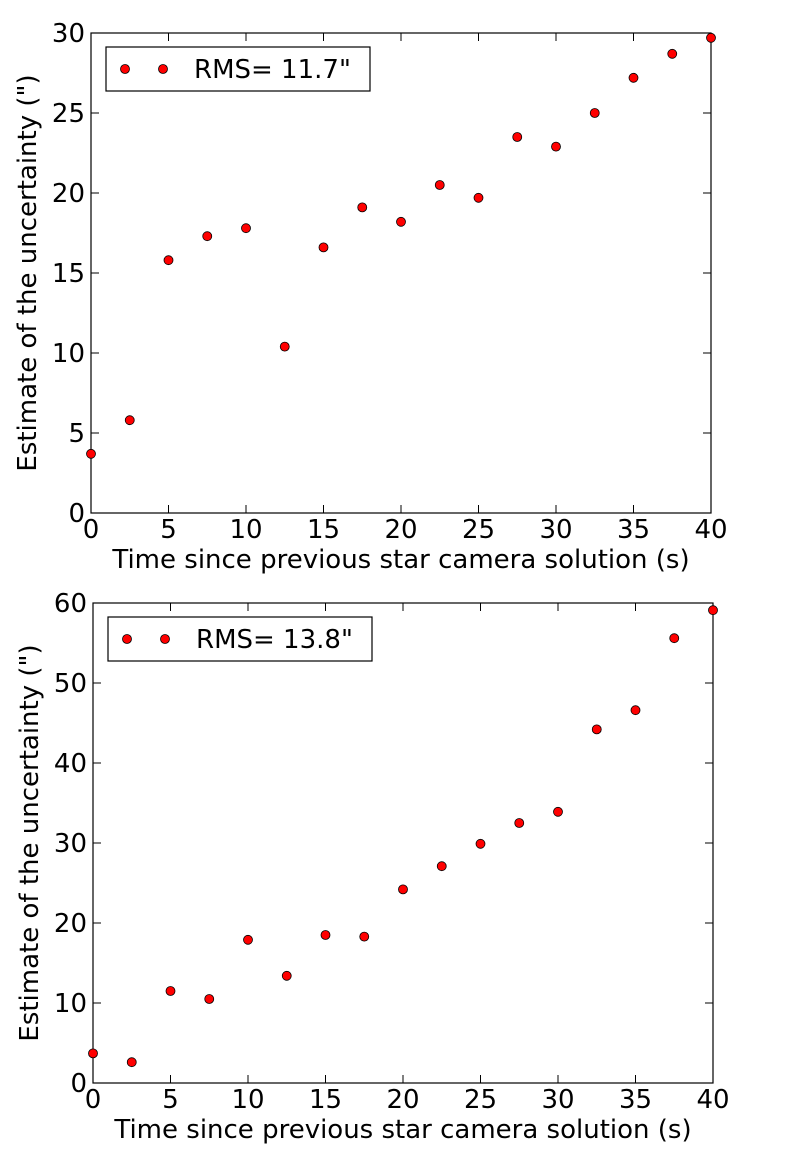 The width and height of the screenshot is (800, 1160). What do you see at coordinates (68, 114) in the screenshot?
I see `y-tick-label: 25` at bounding box center [68, 114].